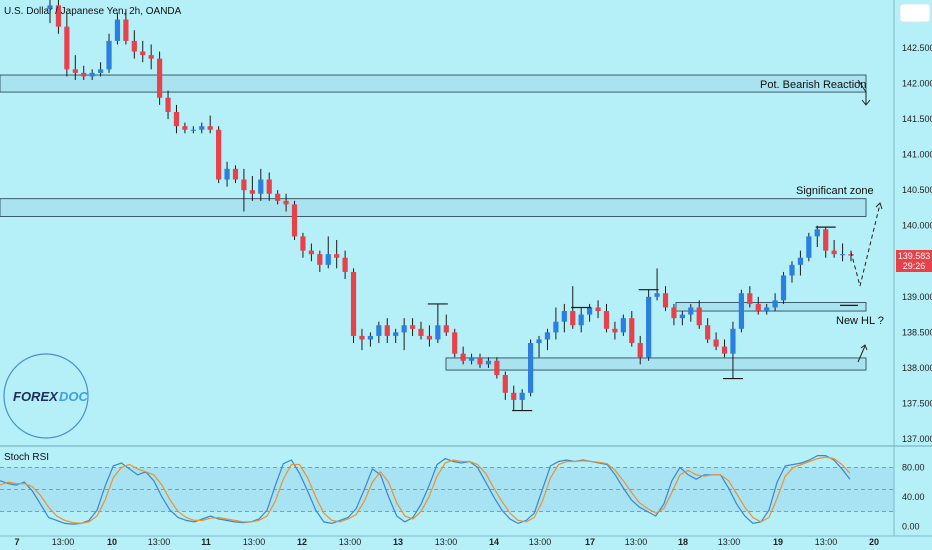  What do you see at coordinates (917, 226) in the screenshot?
I see `price-tick-label: 140.000` at bounding box center [917, 226].